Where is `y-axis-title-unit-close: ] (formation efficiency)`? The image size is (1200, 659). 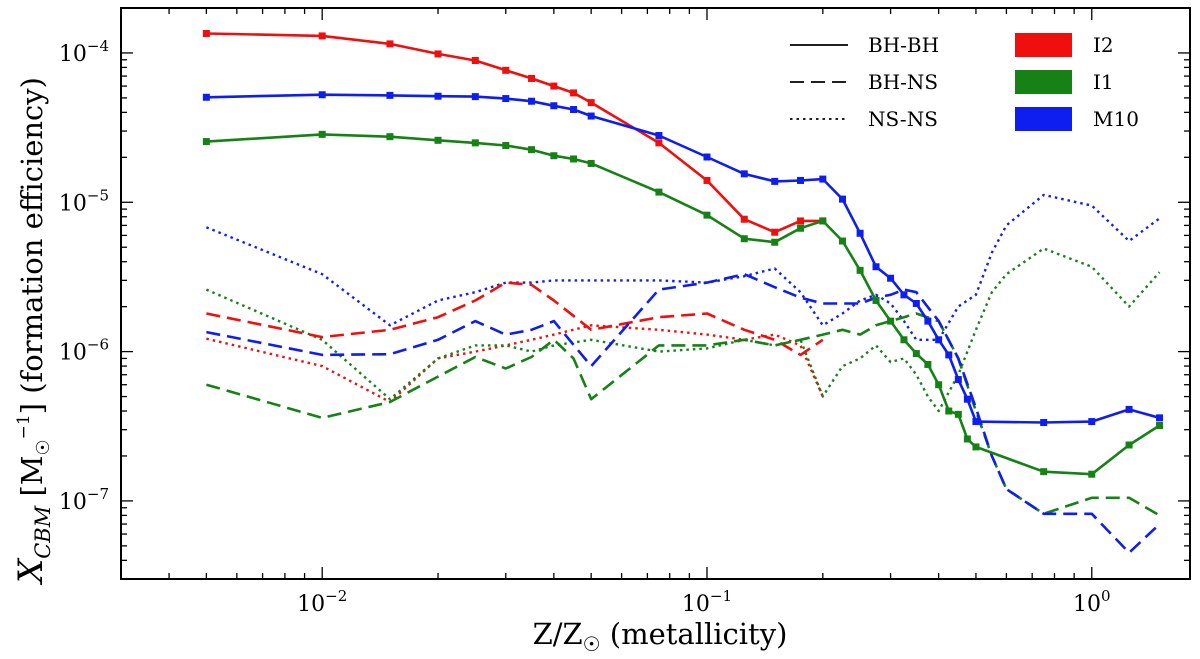 y-axis-title-unit-close: ] (formation efficiency) is located at coordinates (32, 245).